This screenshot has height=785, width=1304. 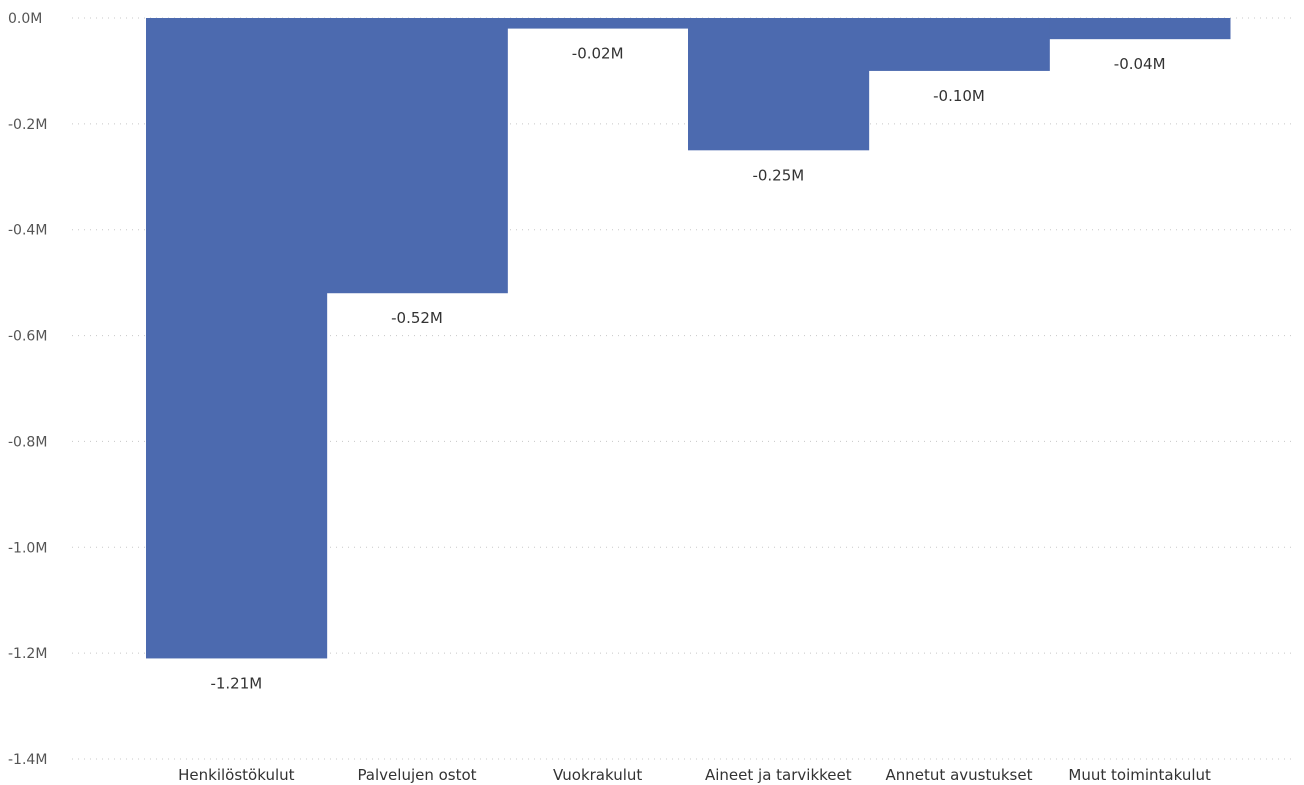 What do you see at coordinates (27, 389) in the screenshot?
I see `y-axis-ticks: 0.0M -0.2M -0.4M -0.6M -0.8M -1.0M -1.2M -1.4M` at bounding box center [27, 389].